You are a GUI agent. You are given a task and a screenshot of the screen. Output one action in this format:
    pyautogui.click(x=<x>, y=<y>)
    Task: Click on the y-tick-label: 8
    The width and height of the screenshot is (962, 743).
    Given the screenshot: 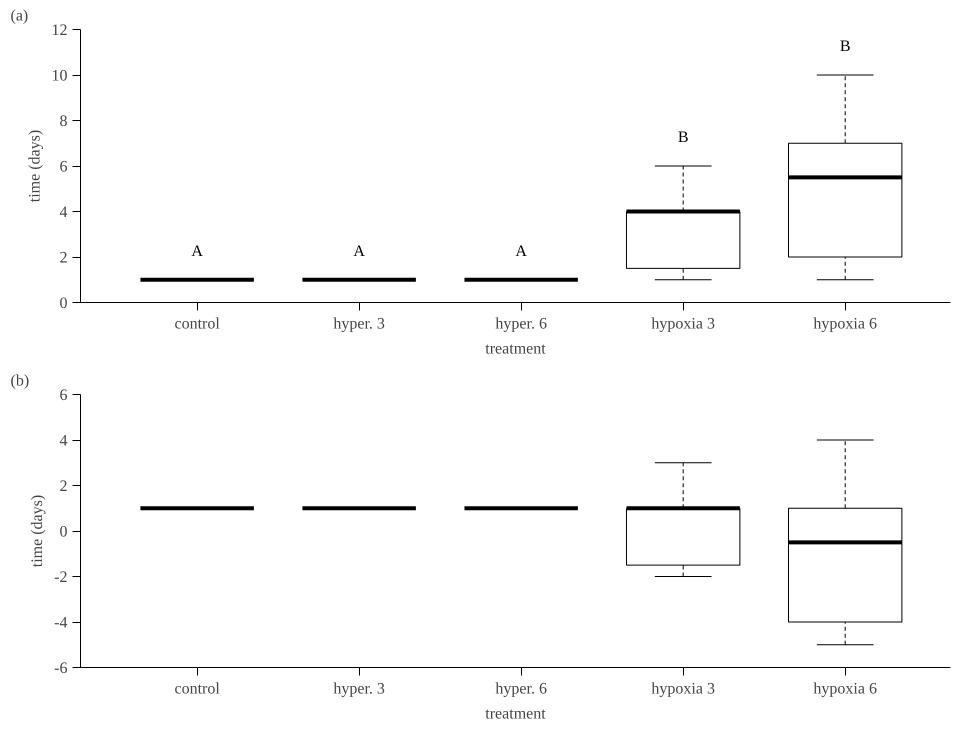 What is the action you would take?
    pyautogui.click(x=64, y=121)
    